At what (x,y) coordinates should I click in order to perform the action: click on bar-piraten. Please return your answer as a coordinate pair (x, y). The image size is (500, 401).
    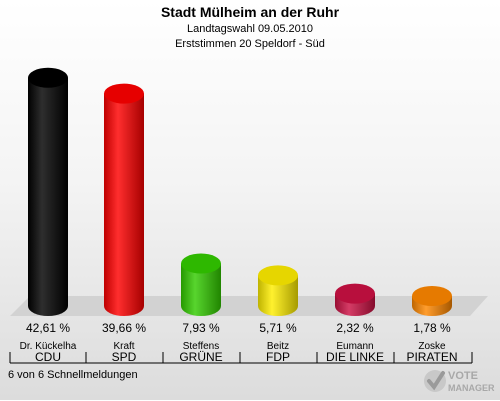
    Looking at the image, I should click on (432, 301).